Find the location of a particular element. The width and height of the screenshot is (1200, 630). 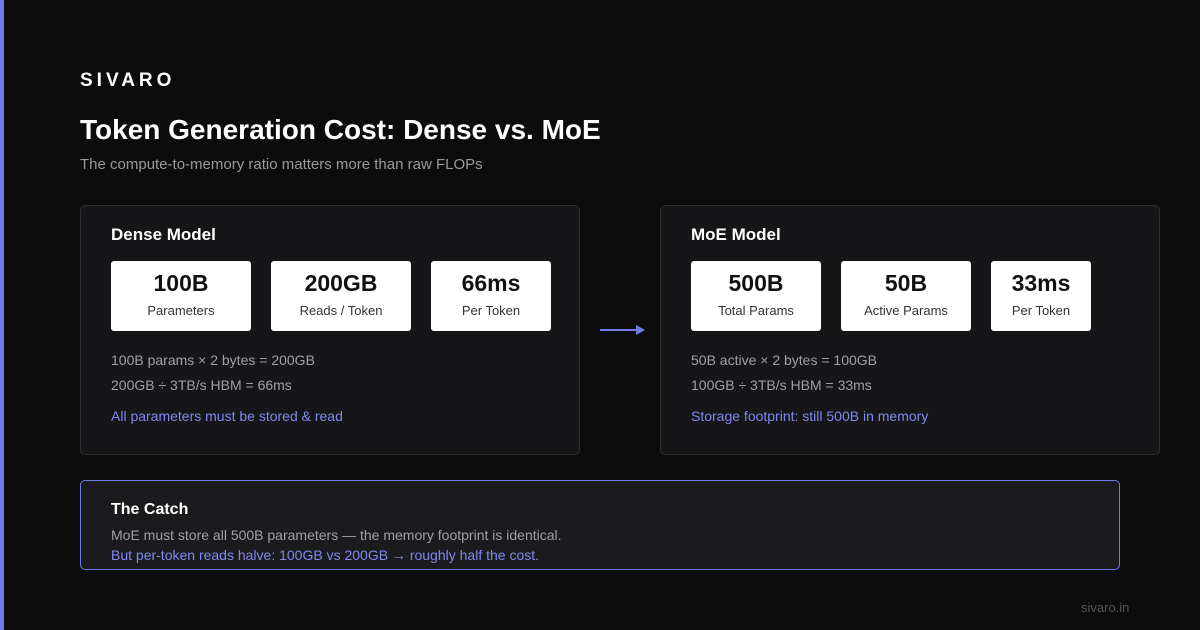

stat-value: 100B is located at coordinates (181, 283).